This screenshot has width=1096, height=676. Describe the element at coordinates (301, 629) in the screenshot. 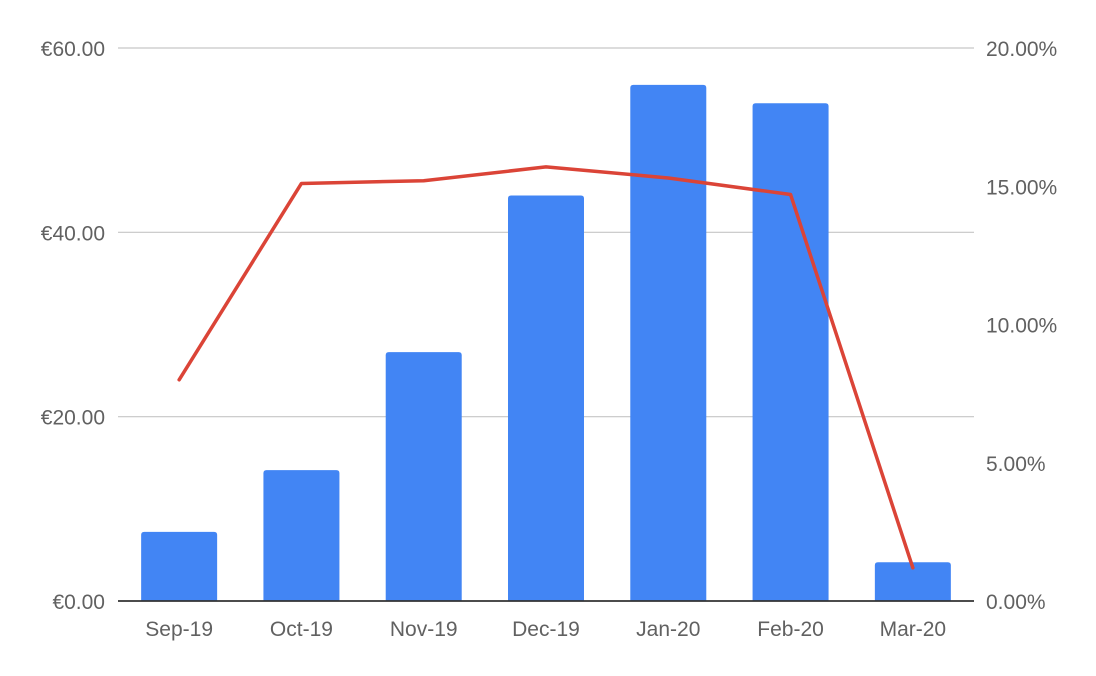

I see `x-tick-label: Oct-19` at that location.